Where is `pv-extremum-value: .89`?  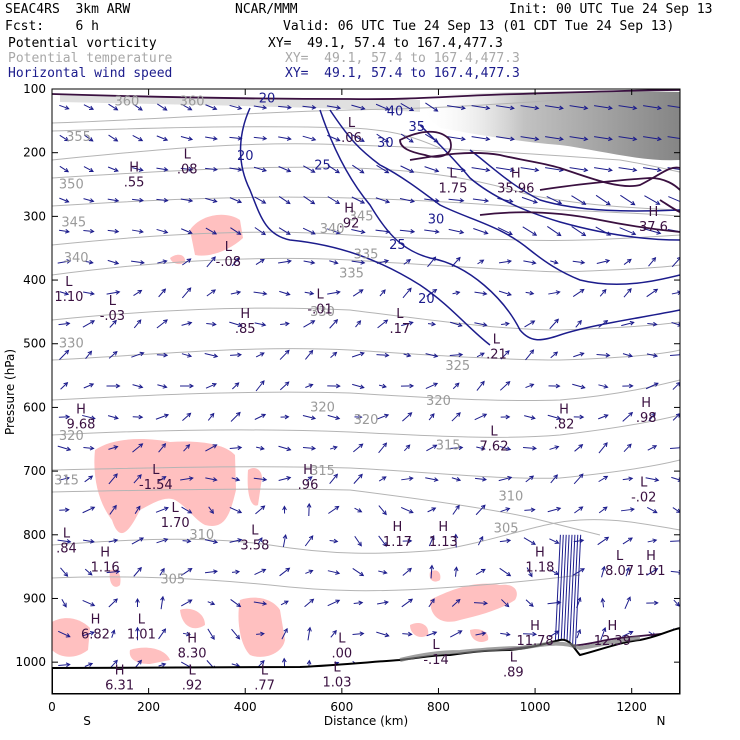 pv-extremum-value: .89 is located at coordinates (513, 673).